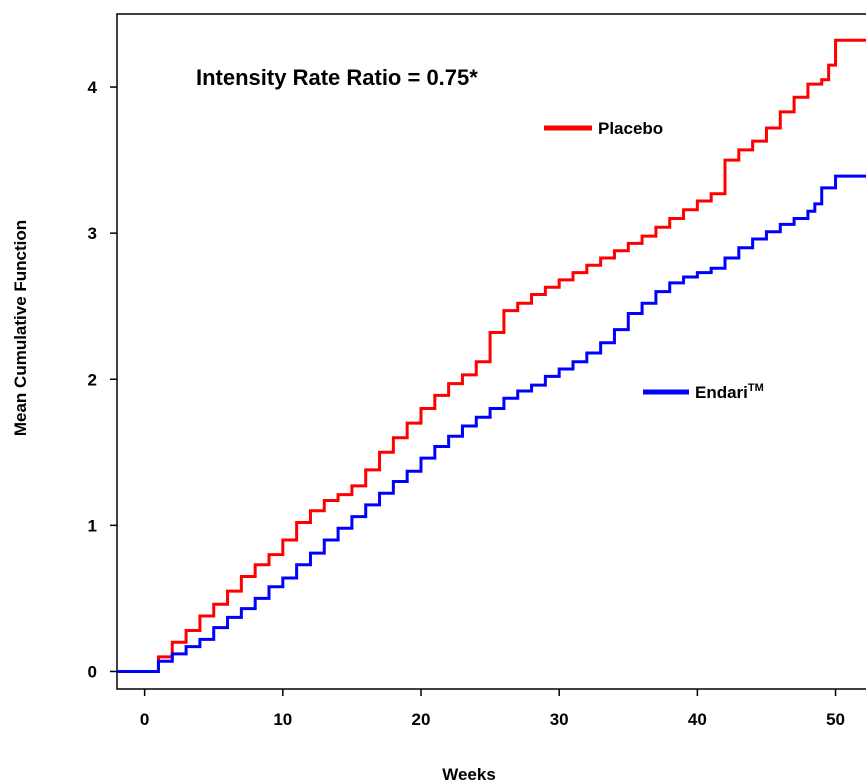  I want to click on legend-label-endari-superscript: TM, so click(756, 388).